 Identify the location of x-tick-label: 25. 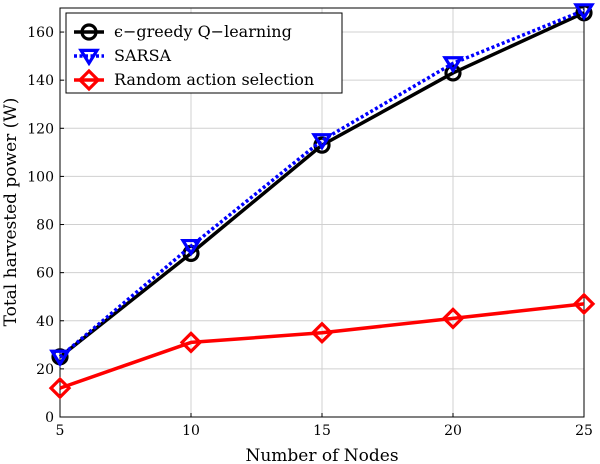
(584, 431).